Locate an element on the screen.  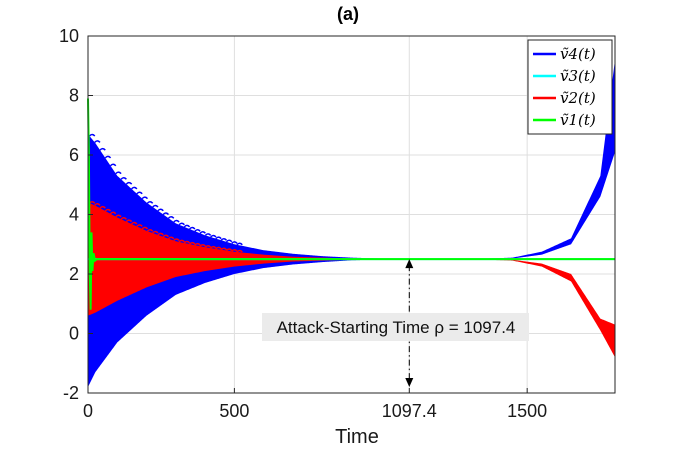
annotation-box is located at coordinates (395, 327).